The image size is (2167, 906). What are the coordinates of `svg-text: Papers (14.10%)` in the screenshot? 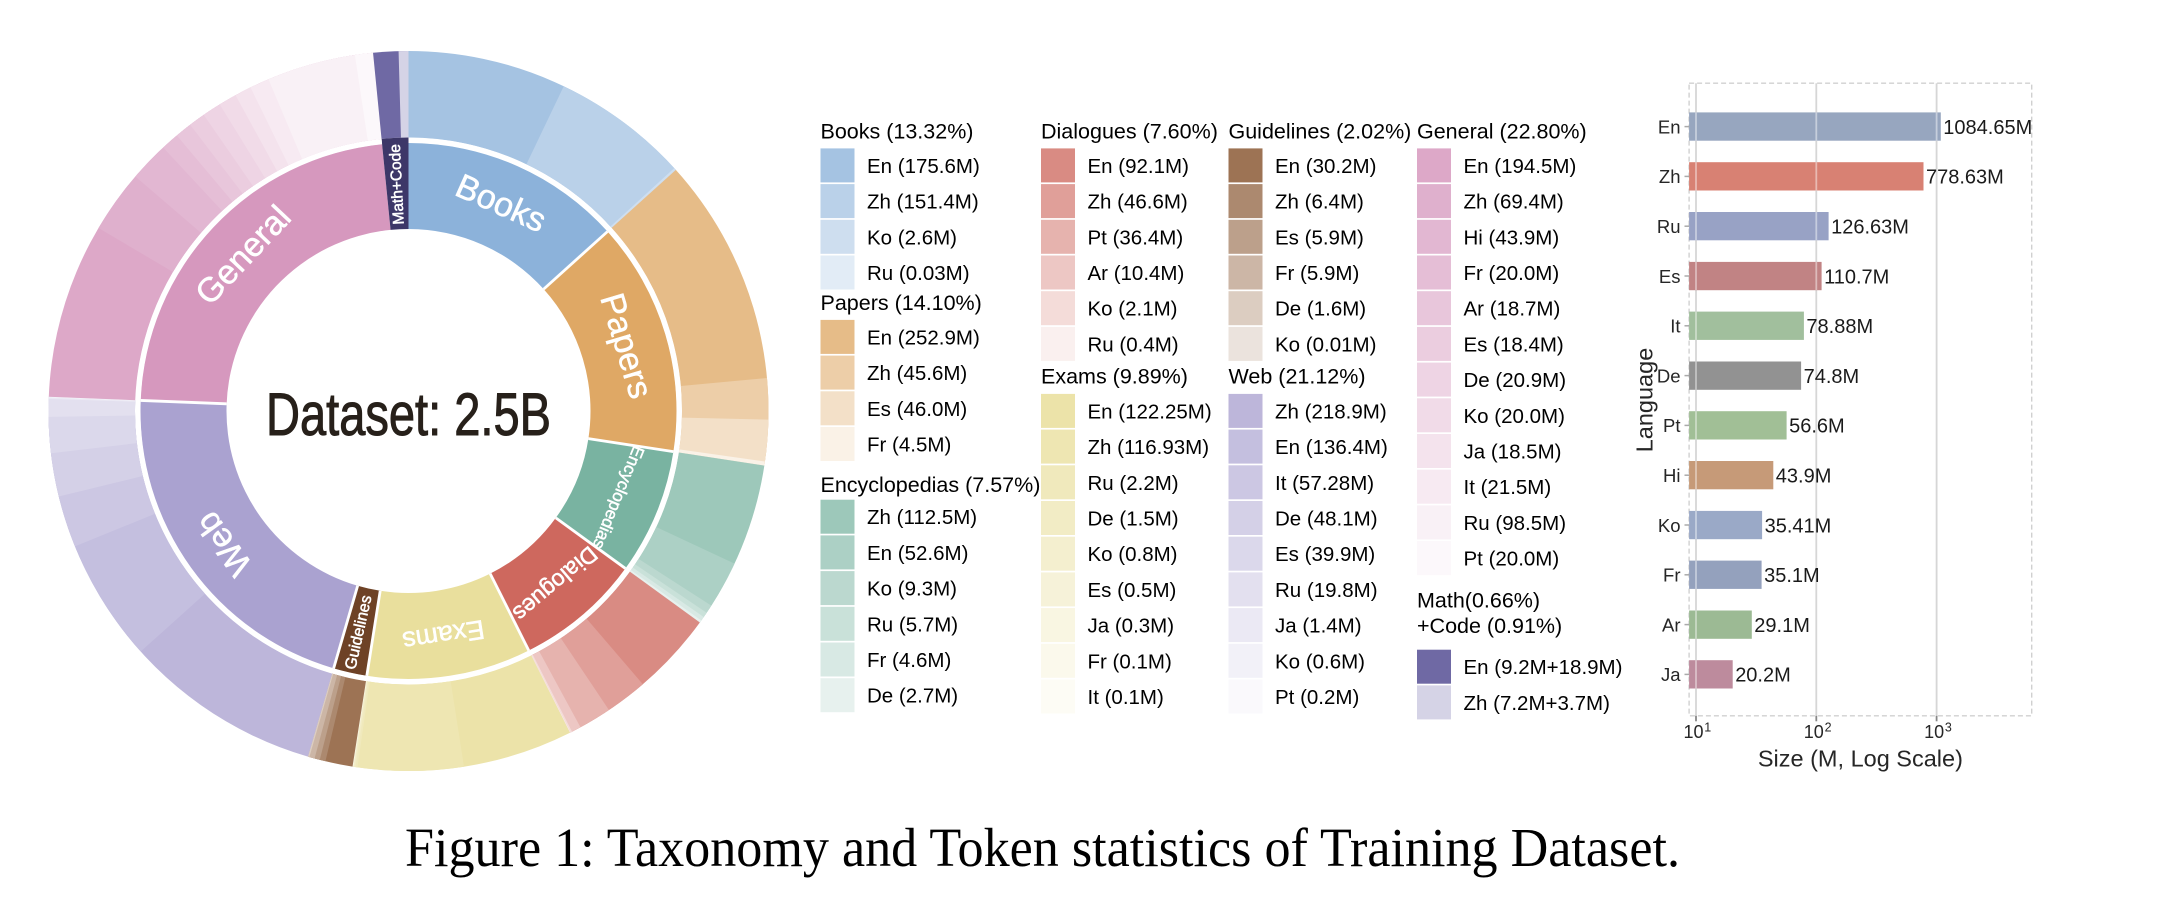 It's located at (901, 303).